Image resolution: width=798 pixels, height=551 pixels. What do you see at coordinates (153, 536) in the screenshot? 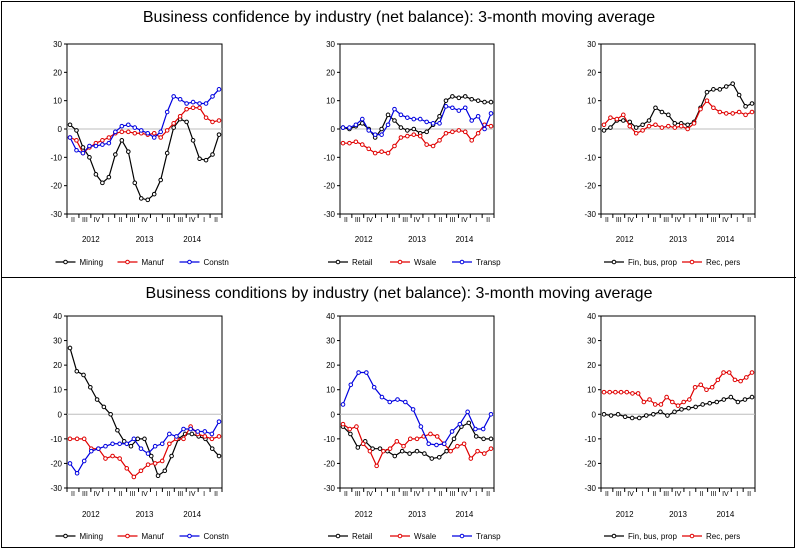
I see `legend-entry: Manuf` at bounding box center [153, 536].